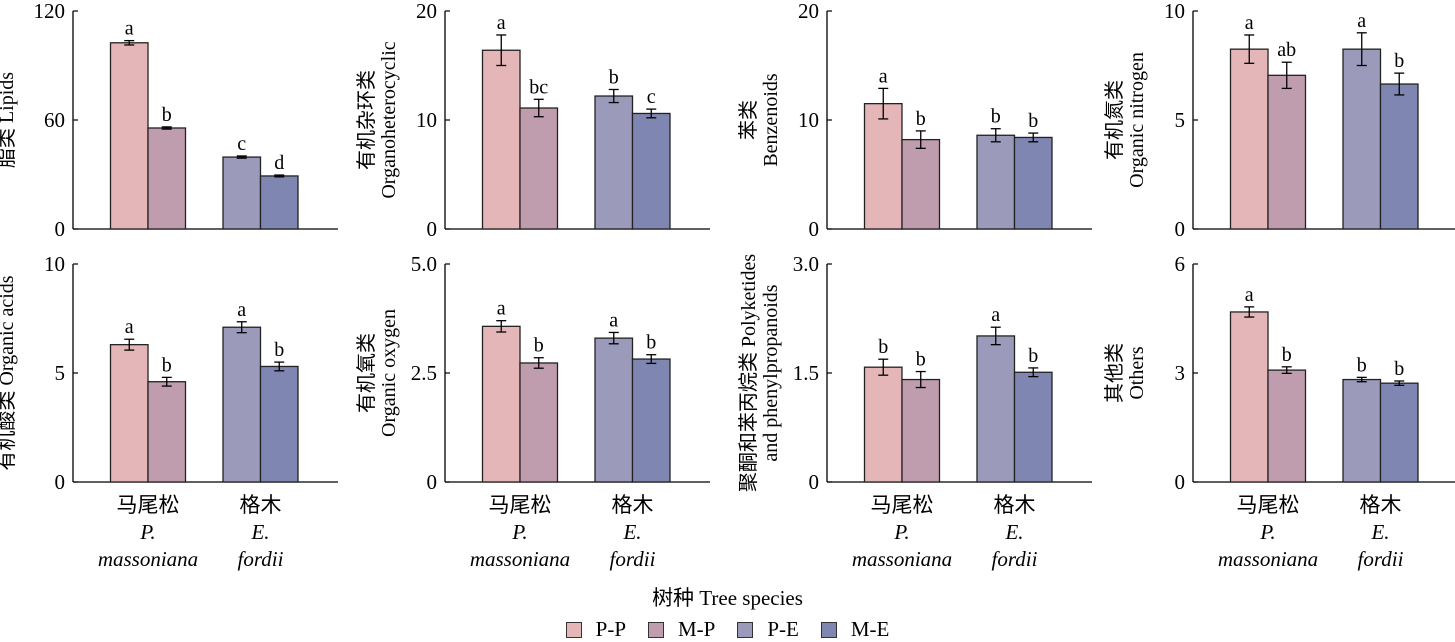  I want to click on legend-item-mp: M-P, so click(681, 629).